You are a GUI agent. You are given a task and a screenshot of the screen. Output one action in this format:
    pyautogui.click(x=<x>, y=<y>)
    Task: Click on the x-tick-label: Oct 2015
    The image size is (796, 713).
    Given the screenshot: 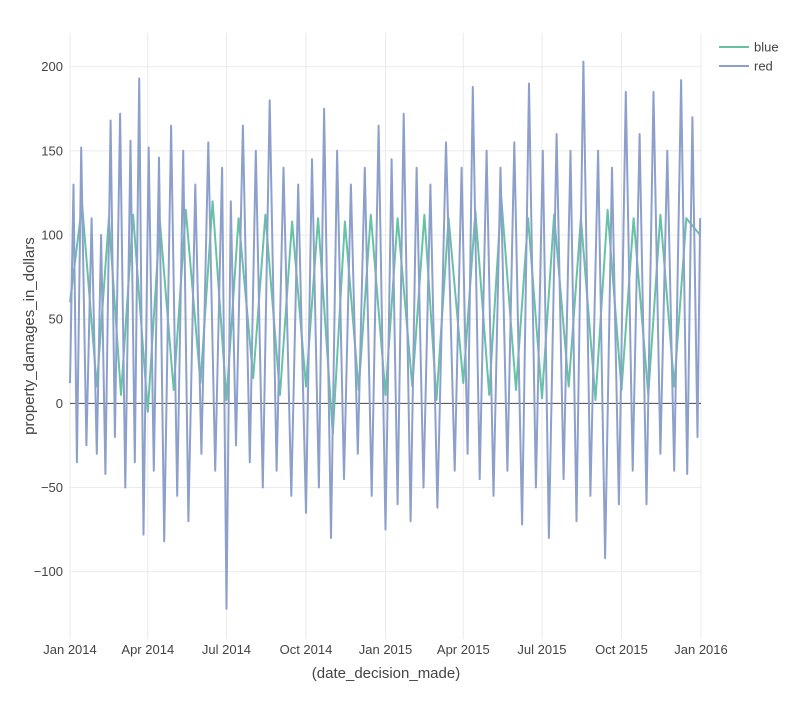 What is the action you would take?
    pyautogui.click(x=621, y=649)
    